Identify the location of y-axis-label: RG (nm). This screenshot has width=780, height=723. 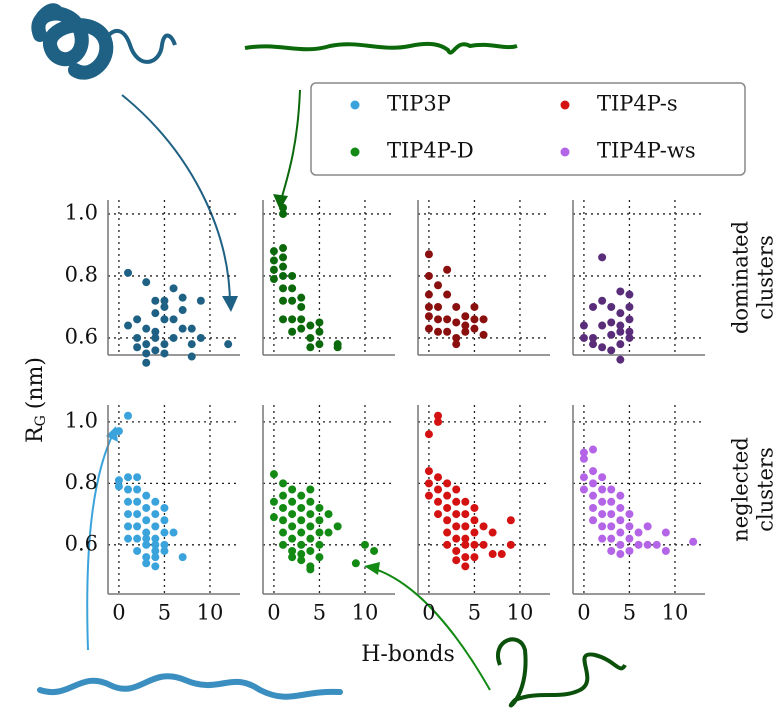
(36, 400).